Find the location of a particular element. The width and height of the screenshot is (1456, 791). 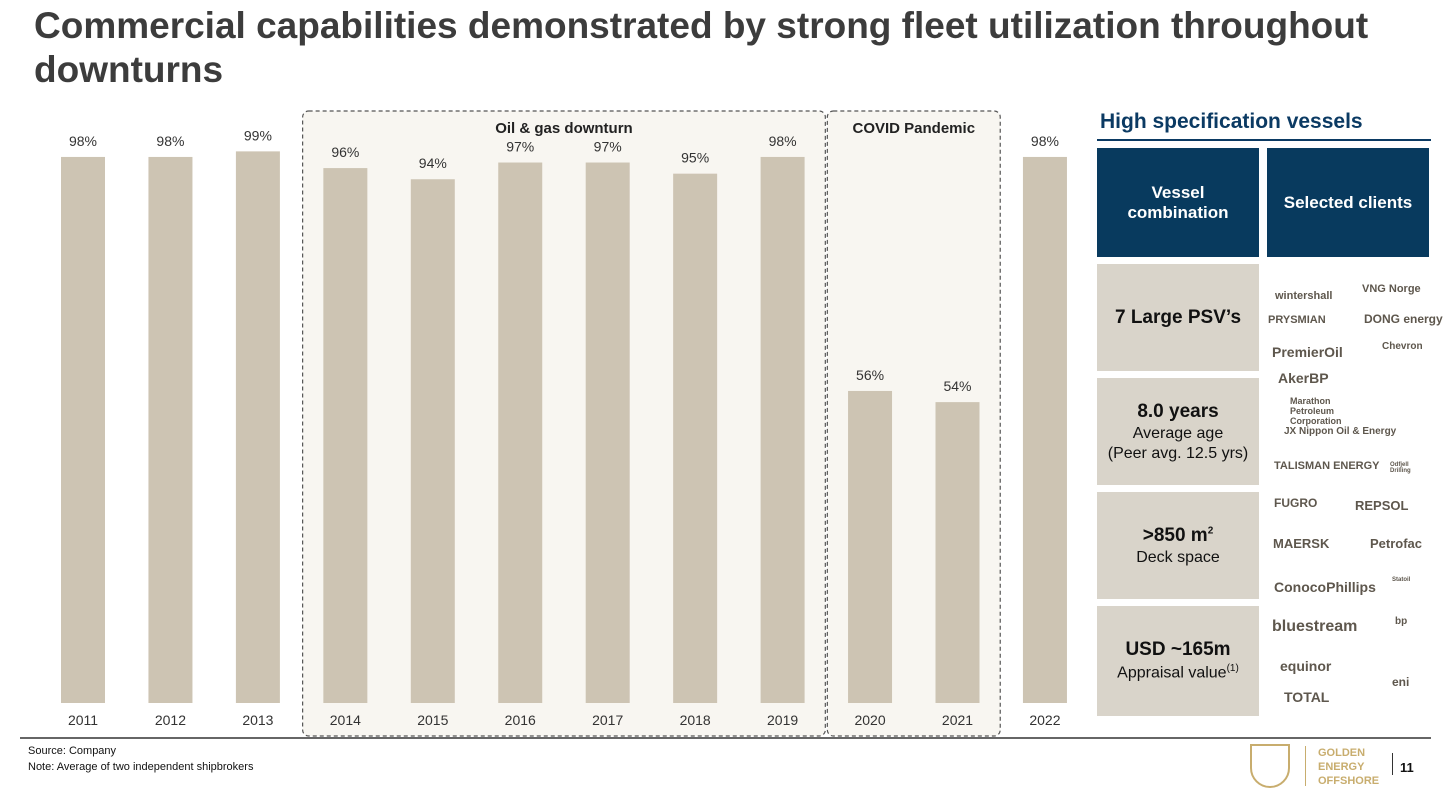

source-note: Source: Company is located at coordinates (72, 751).